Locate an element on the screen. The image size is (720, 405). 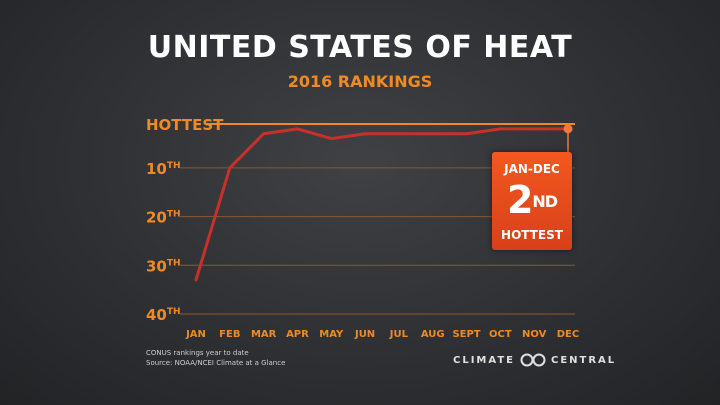
climate-central-logo: CLIMATE CENTRAL is located at coordinates (534, 360).